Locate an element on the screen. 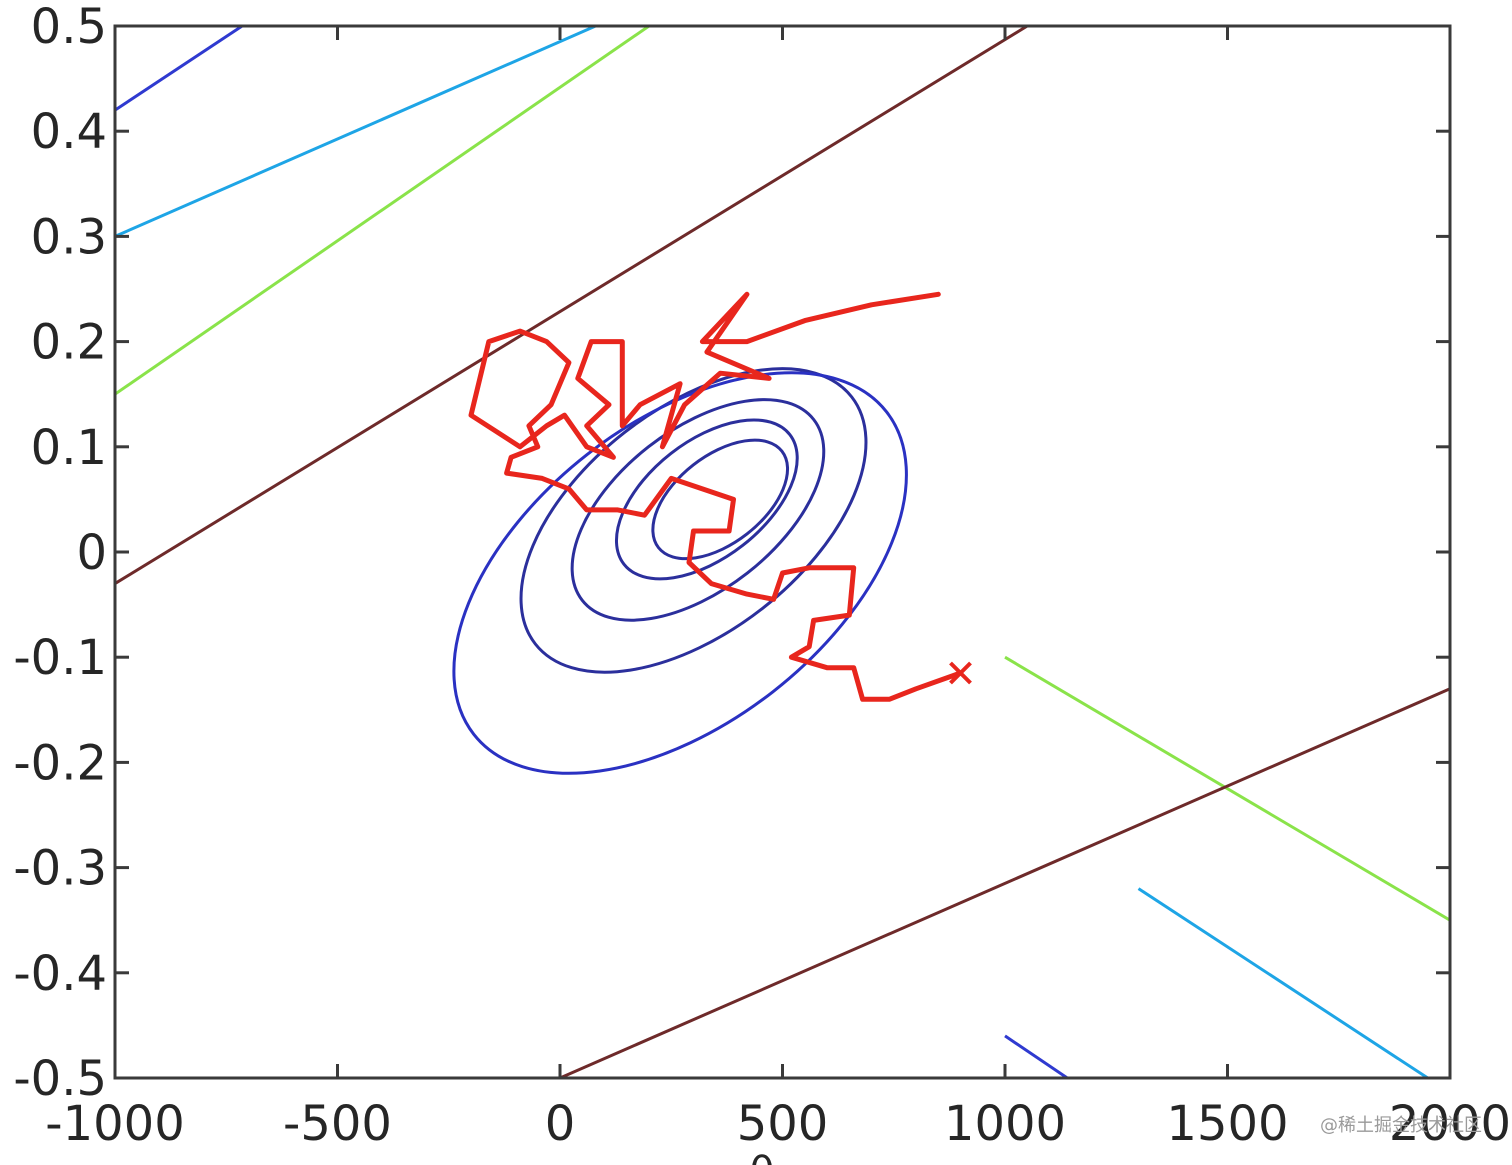  y-tick-label: 0.2 is located at coordinates (69, 343).